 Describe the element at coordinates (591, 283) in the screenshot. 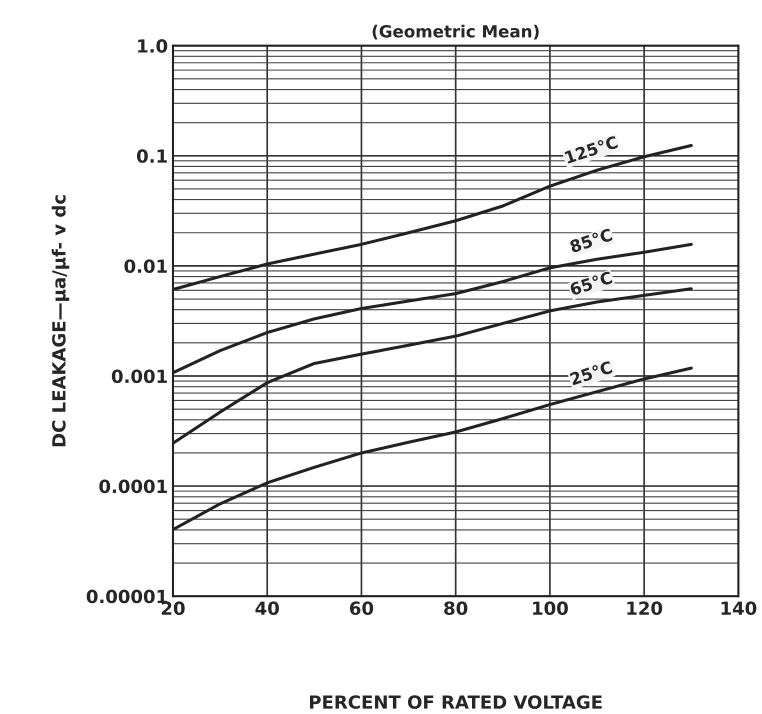

I see `text: 65°C` at that location.